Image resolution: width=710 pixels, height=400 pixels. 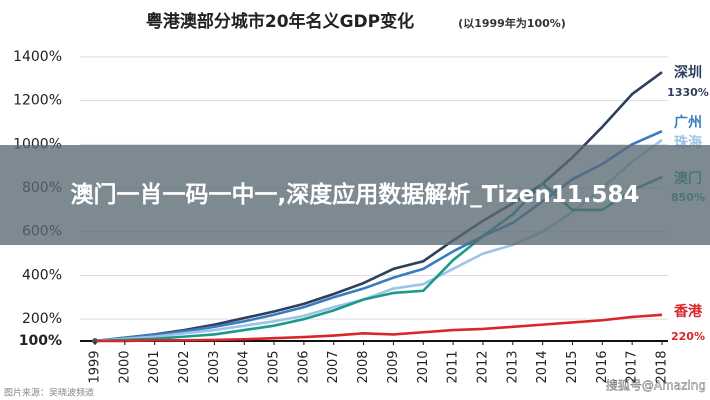 I want to click on x-tick-label: 2007, so click(x=333, y=366).